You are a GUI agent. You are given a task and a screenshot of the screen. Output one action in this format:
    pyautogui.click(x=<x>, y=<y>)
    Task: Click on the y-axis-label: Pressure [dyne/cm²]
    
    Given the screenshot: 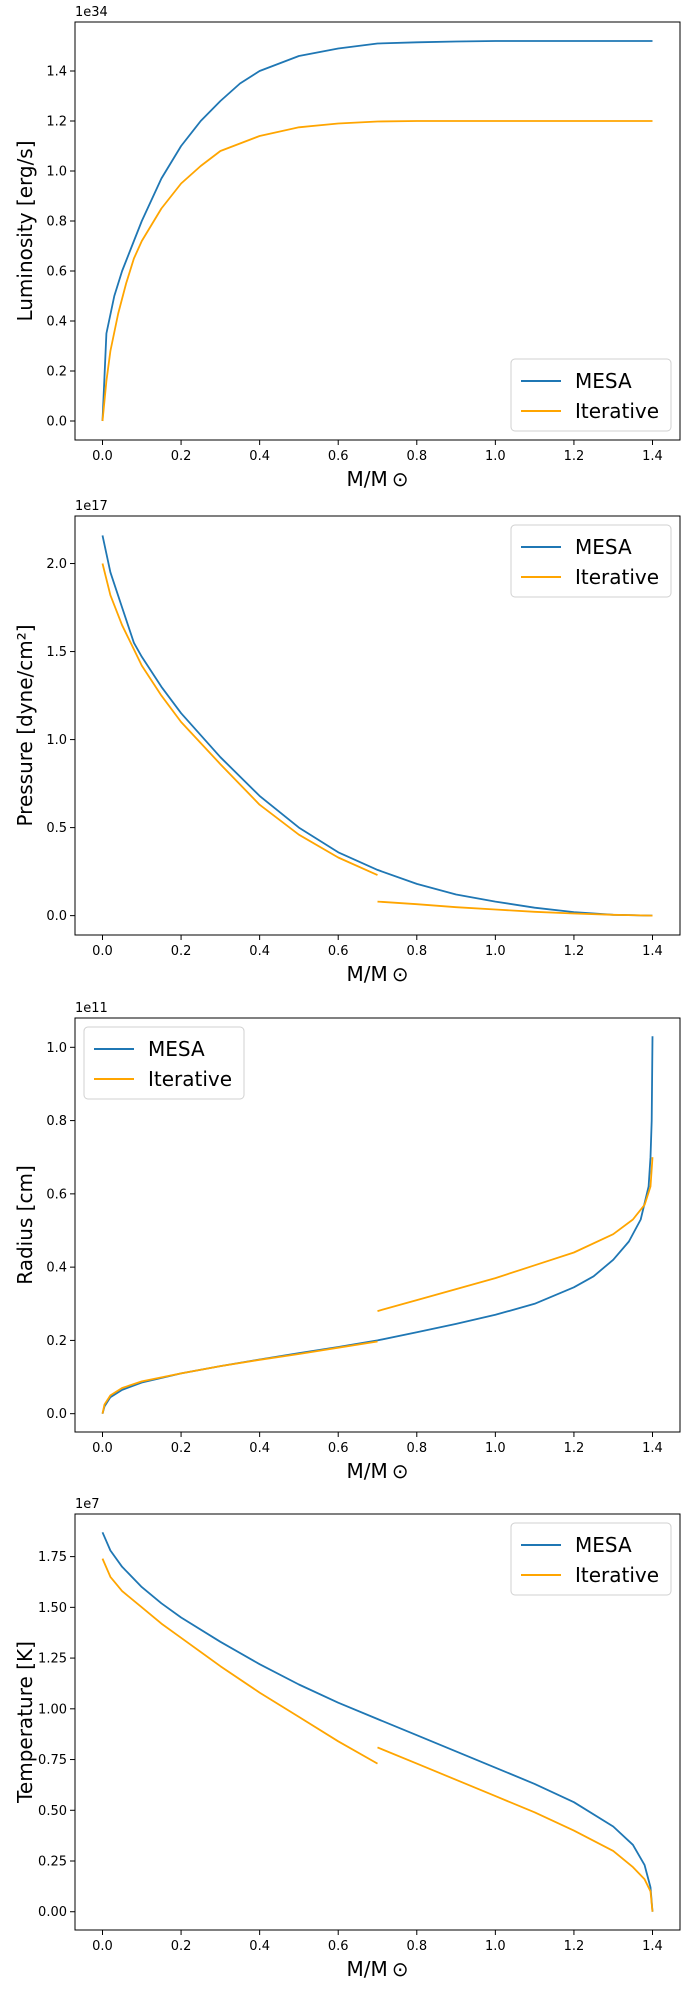 What is the action you would take?
    pyautogui.click(x=25, y=725)
    